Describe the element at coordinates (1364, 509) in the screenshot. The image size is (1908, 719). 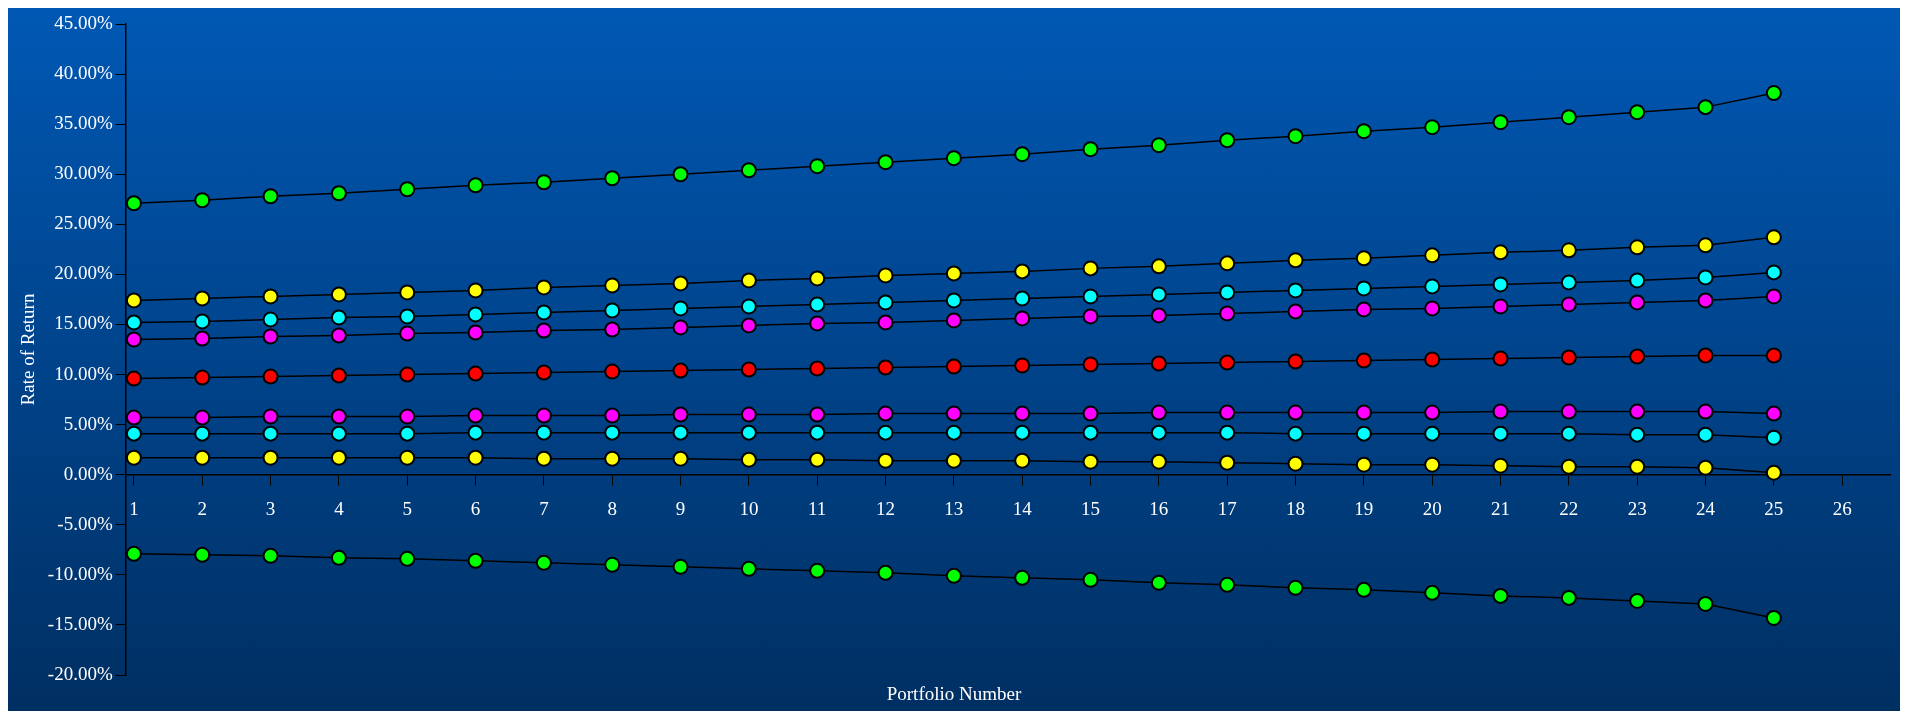
I see `x-tick-label: 19` at that location.